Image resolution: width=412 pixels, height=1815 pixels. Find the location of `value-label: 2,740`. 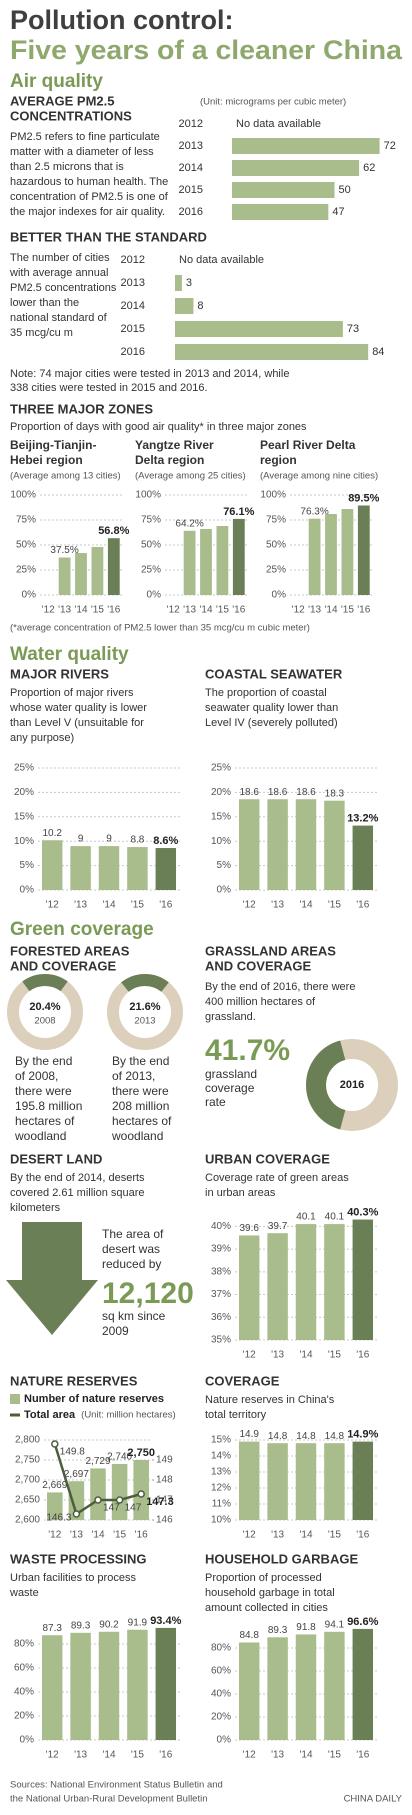

value-label: 2,740 is located at coordinates (119, 1457).